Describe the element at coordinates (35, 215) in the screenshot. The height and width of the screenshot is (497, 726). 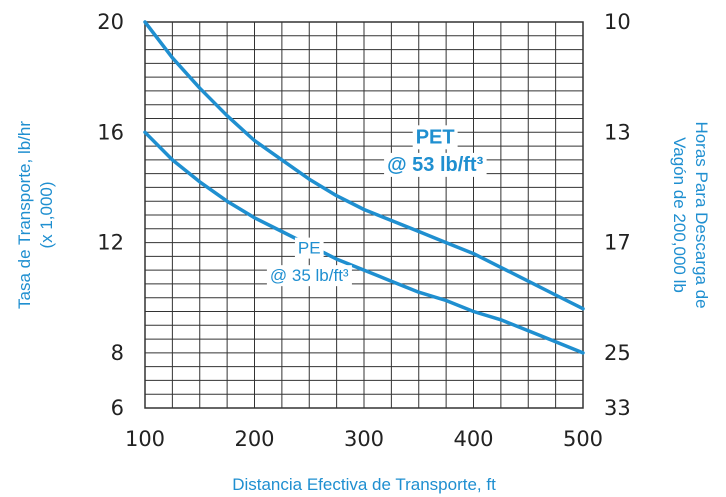
I see `y-axis-title: Tasa de Transporte, lb/hr (x 1,000)` at that location.